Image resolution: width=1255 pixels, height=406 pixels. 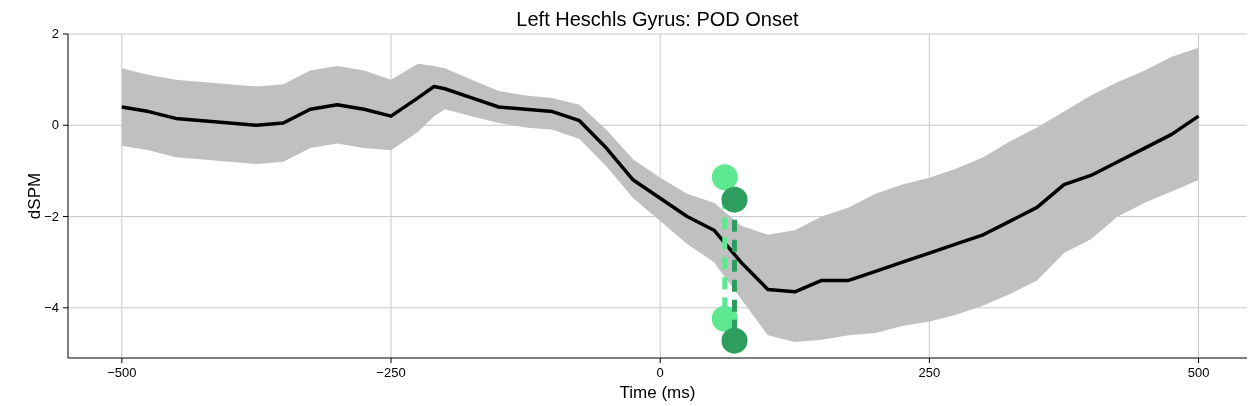 What do you see at coordinates (34, 196) in the screenshot?
I see `y-axis-title: dSPM` at bounding box center [34, 196].